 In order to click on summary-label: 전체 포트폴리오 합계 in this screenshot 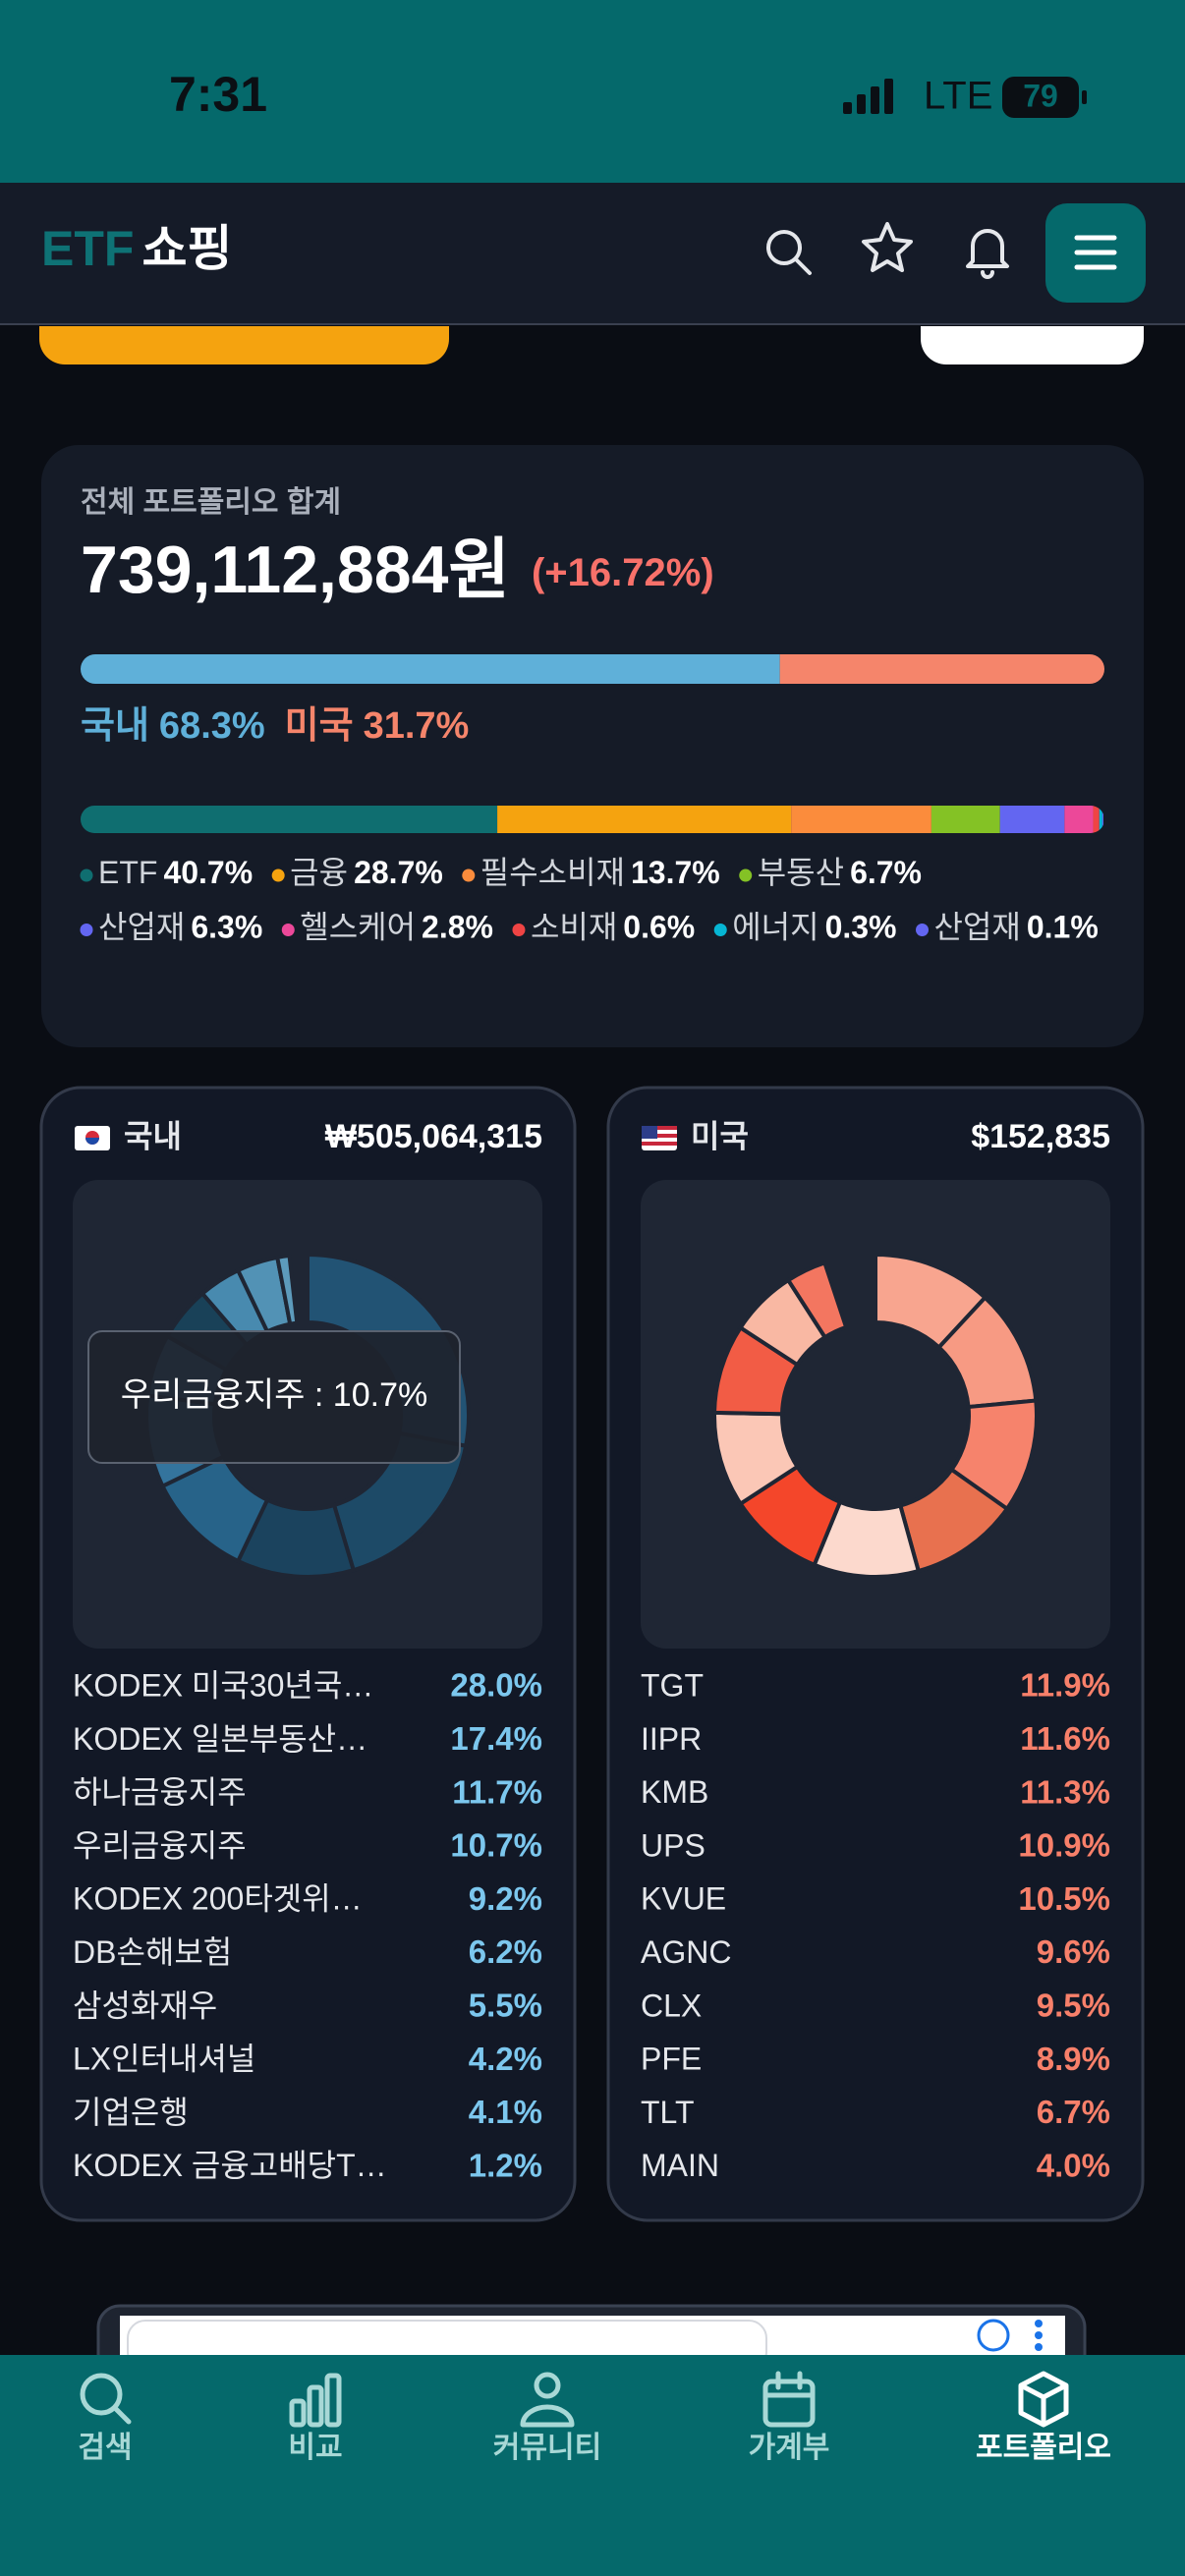, I will do `click(211, 502)`.